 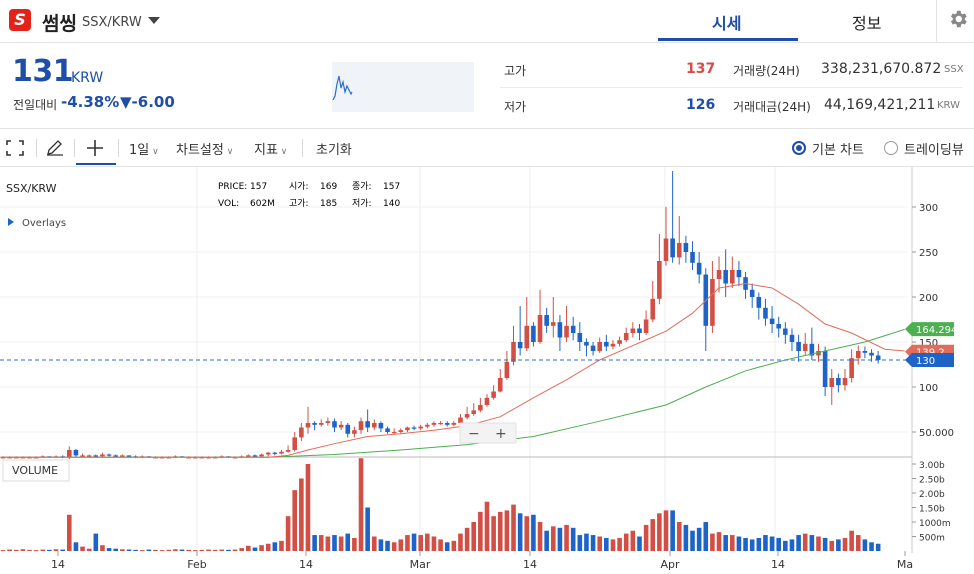 What do you see at coordinates (362, 203) in the screenshot?
I see `legend-low-label: 저가:` at bounding box center [362, 203].